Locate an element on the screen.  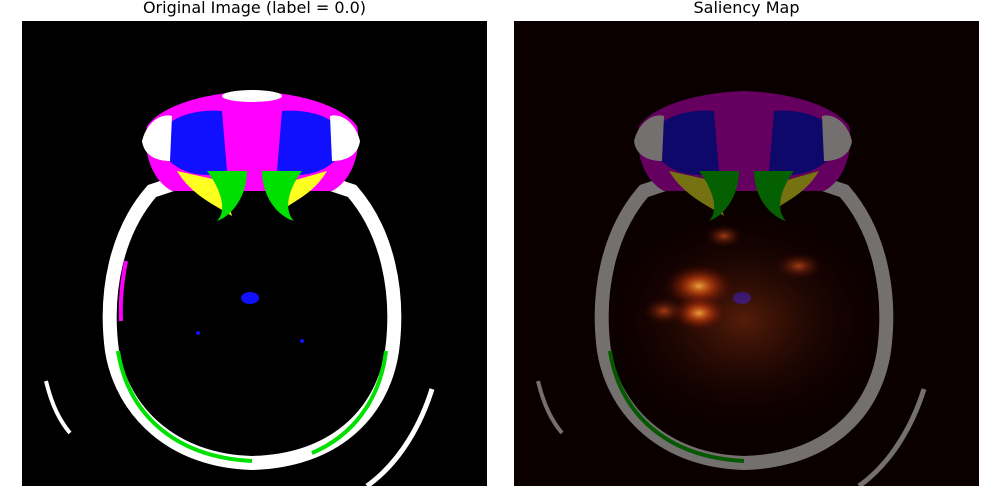
saliency-sinus-blue-right is located at coordinates (801, 142).